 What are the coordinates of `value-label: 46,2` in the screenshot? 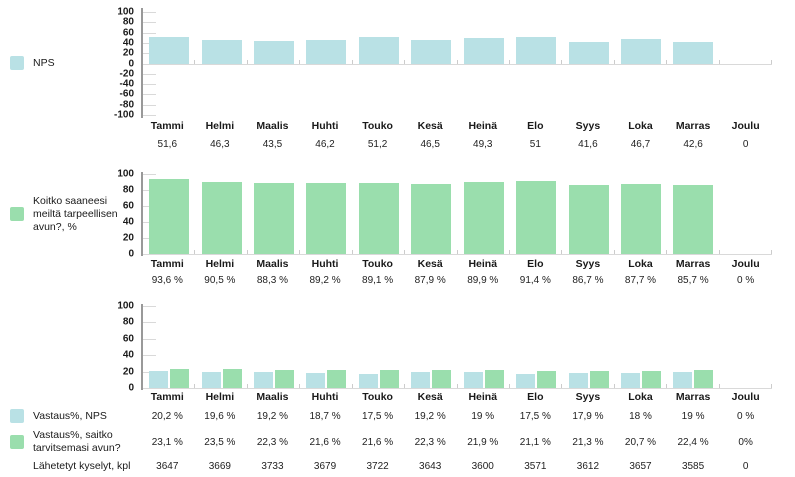 It's located at (325, 144).